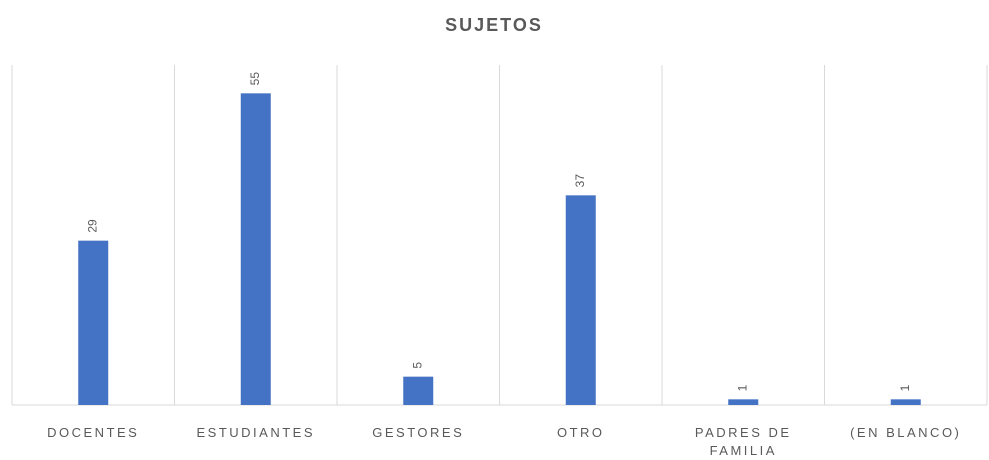  Describe the element at coordinates (418, 432) in the screenshot. I see `x-tick-label: GESTORES` at that location.